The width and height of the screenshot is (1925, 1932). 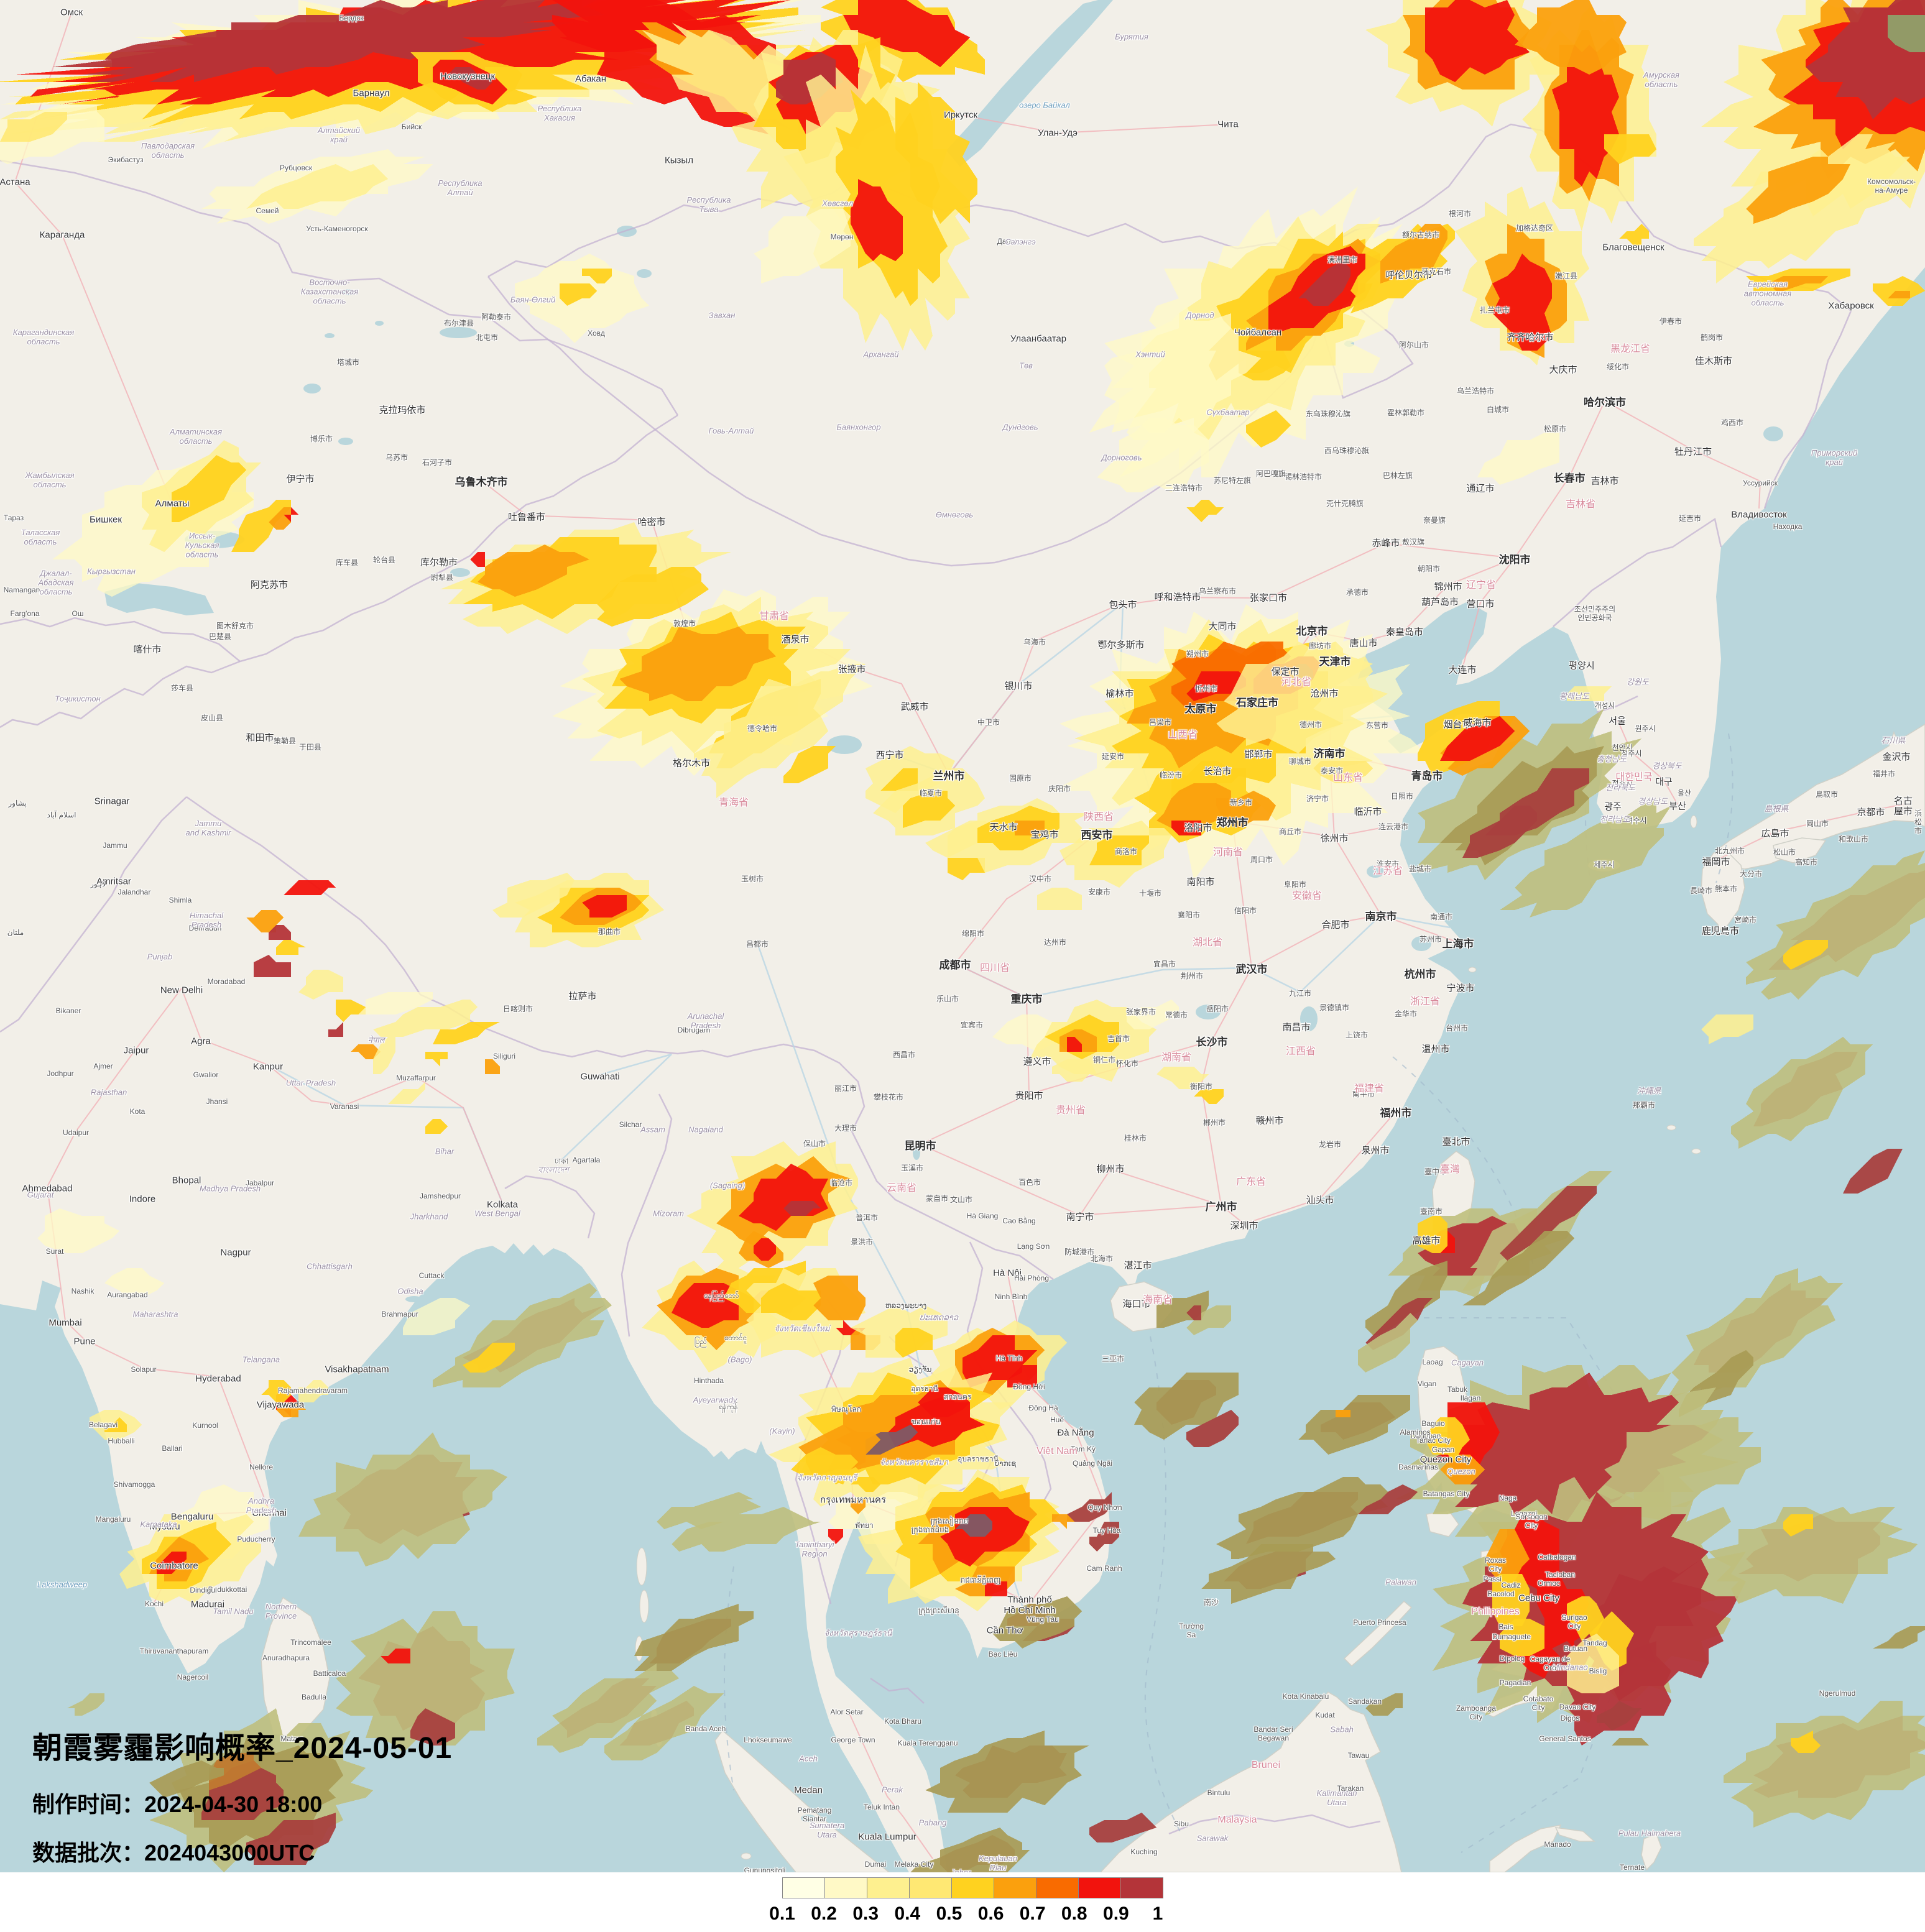 I want to click on lake-qinghai, so click(x=844, y=744).